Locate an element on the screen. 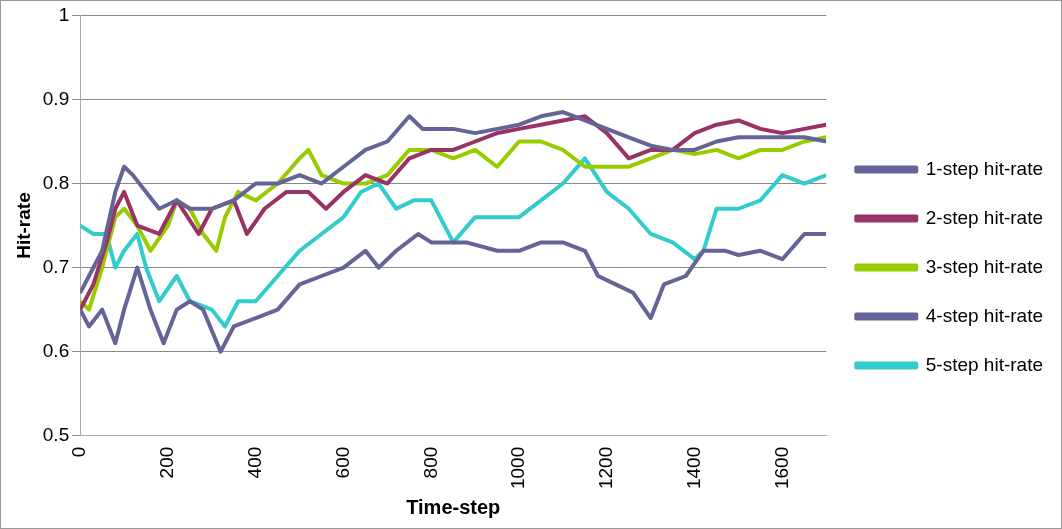  x-tick-label: 1200 is located at coordinates (606, 468).